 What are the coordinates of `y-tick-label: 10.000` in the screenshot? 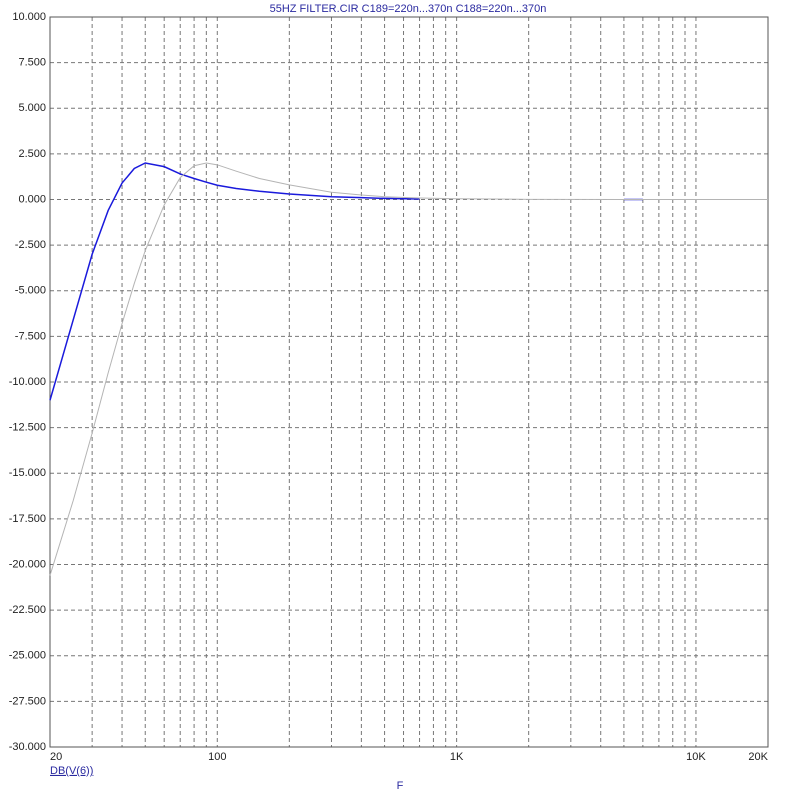 It's located at (29, 17).